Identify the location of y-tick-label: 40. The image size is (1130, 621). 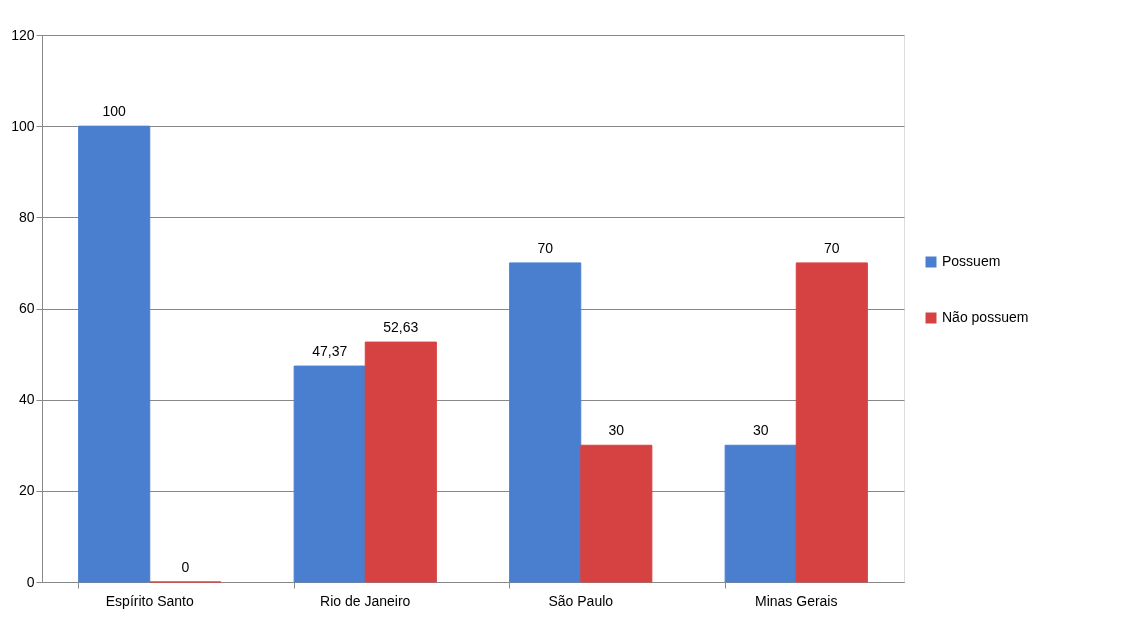
(26, 399).